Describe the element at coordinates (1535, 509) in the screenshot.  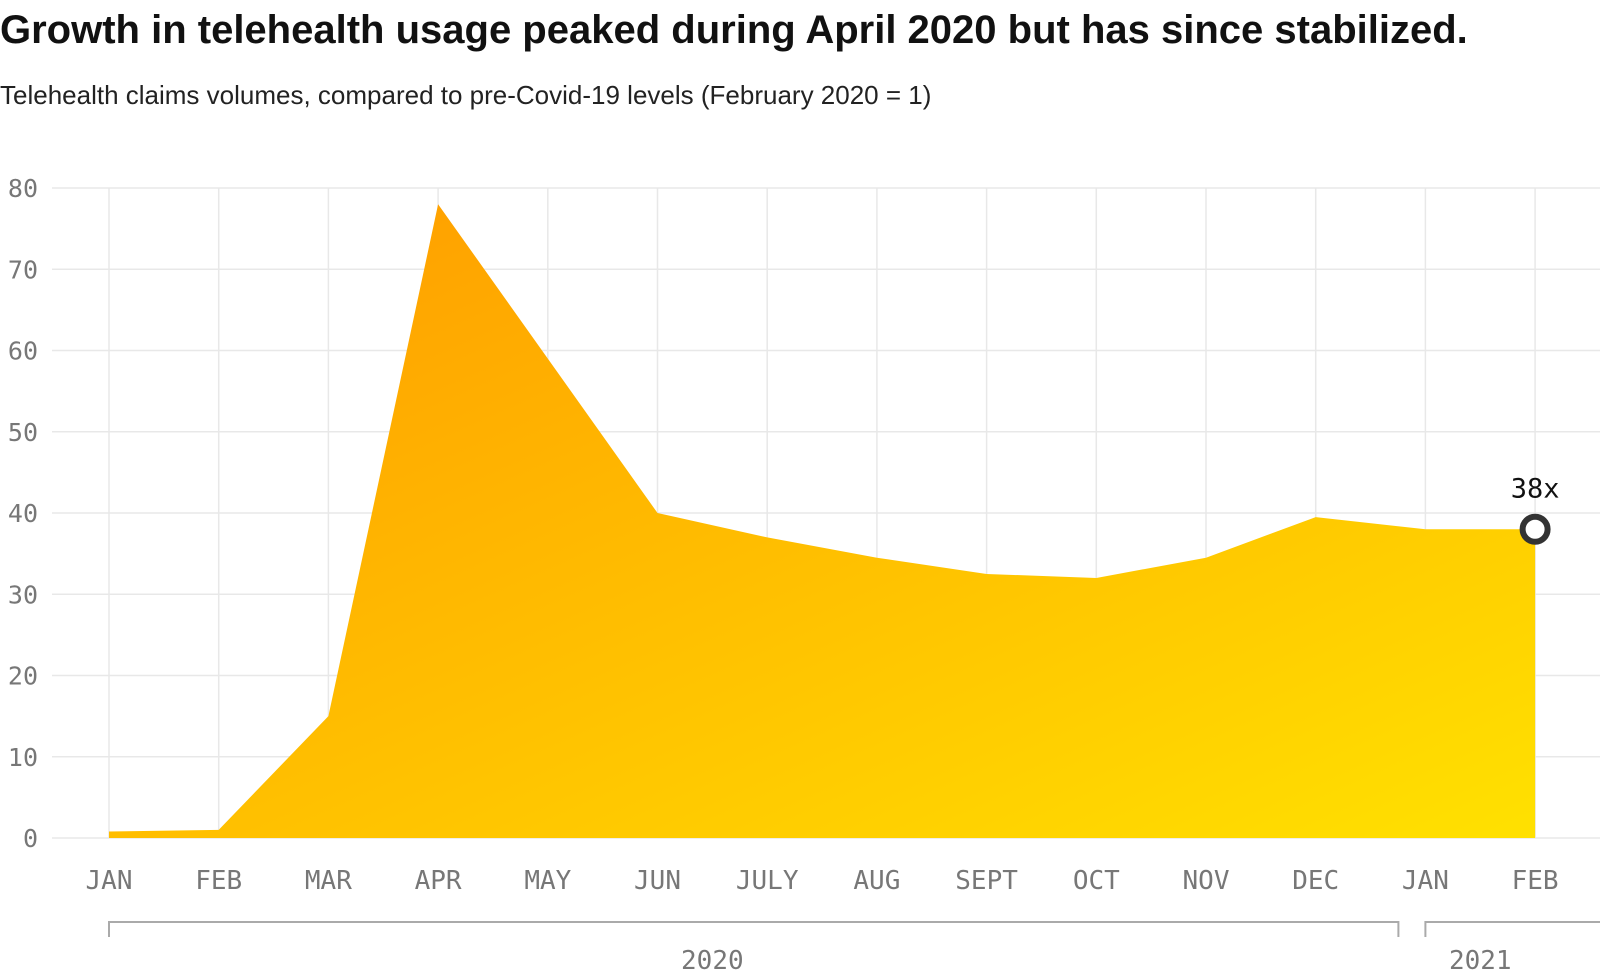
I see `end-annotation: 38x` at that location.